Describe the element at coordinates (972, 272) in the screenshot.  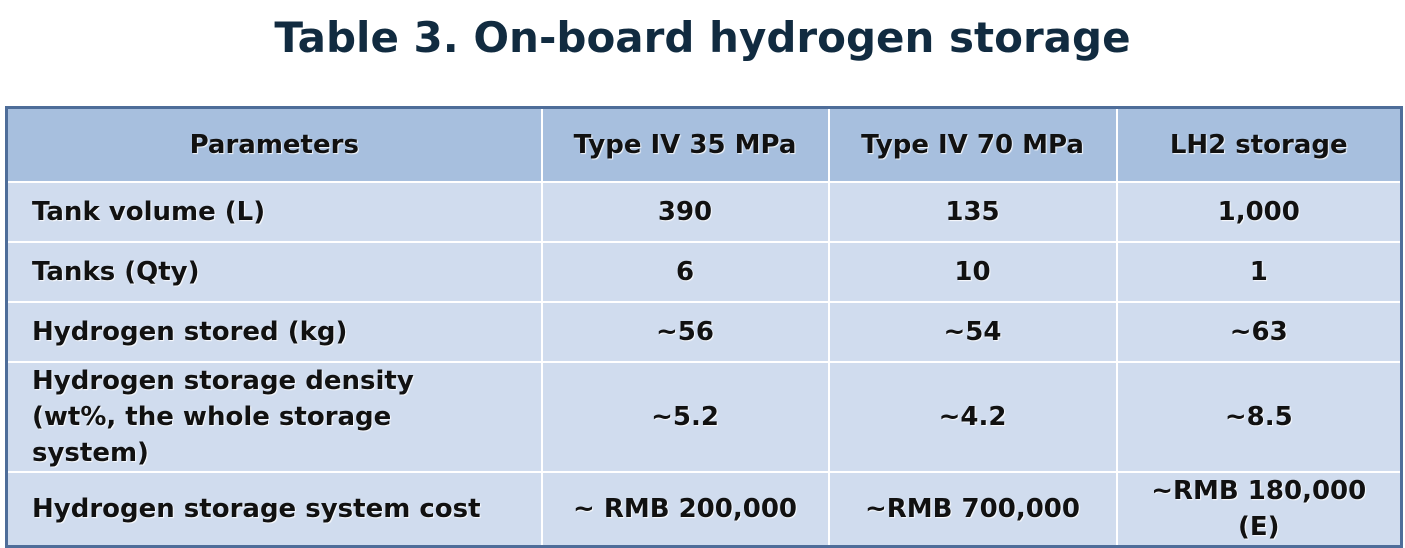
I see `table-cell: 10` at that location.